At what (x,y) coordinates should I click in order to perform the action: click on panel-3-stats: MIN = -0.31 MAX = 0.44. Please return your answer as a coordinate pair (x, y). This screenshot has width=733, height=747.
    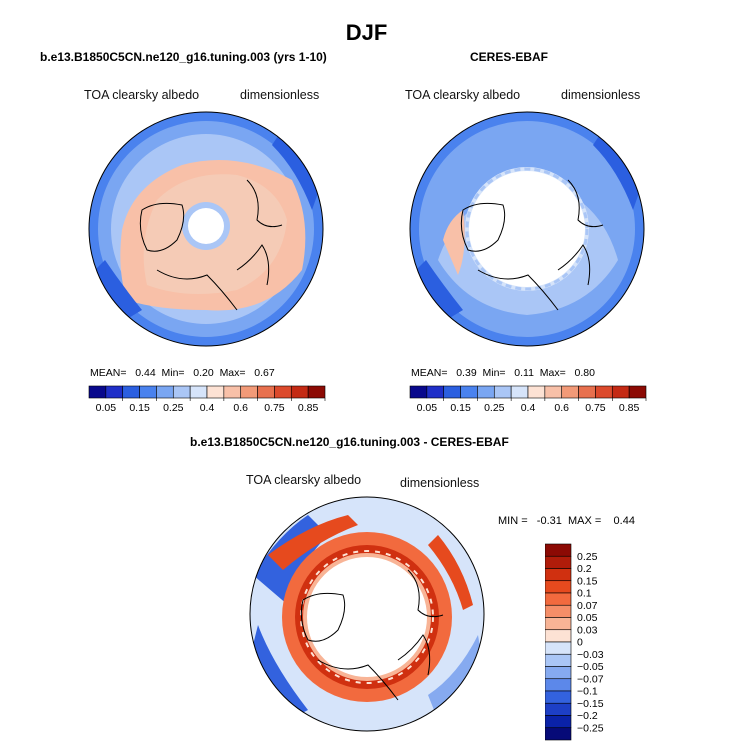
    Looking at the image, I should click on (566, 521).